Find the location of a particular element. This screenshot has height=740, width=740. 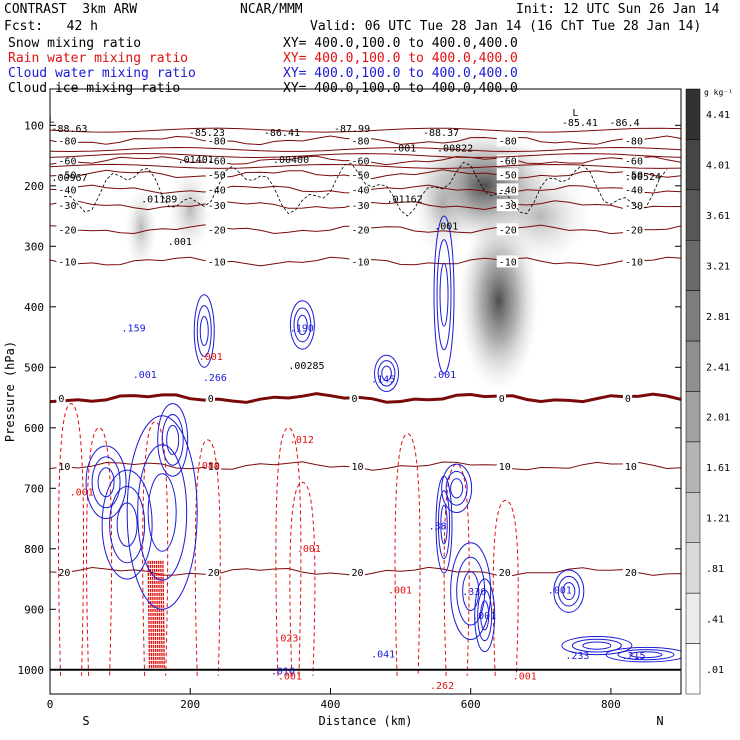

x-tick-label: 200 is located at coordinates (190, 704).